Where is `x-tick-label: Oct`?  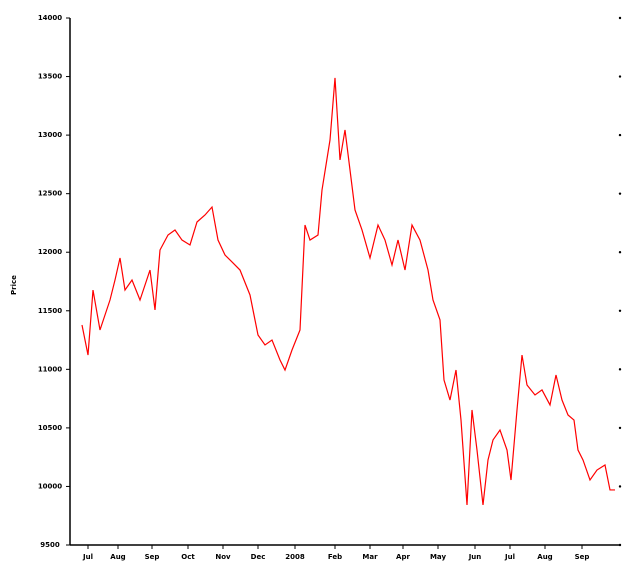 x-tick-label: Oct is located at coordinates (188, 557).